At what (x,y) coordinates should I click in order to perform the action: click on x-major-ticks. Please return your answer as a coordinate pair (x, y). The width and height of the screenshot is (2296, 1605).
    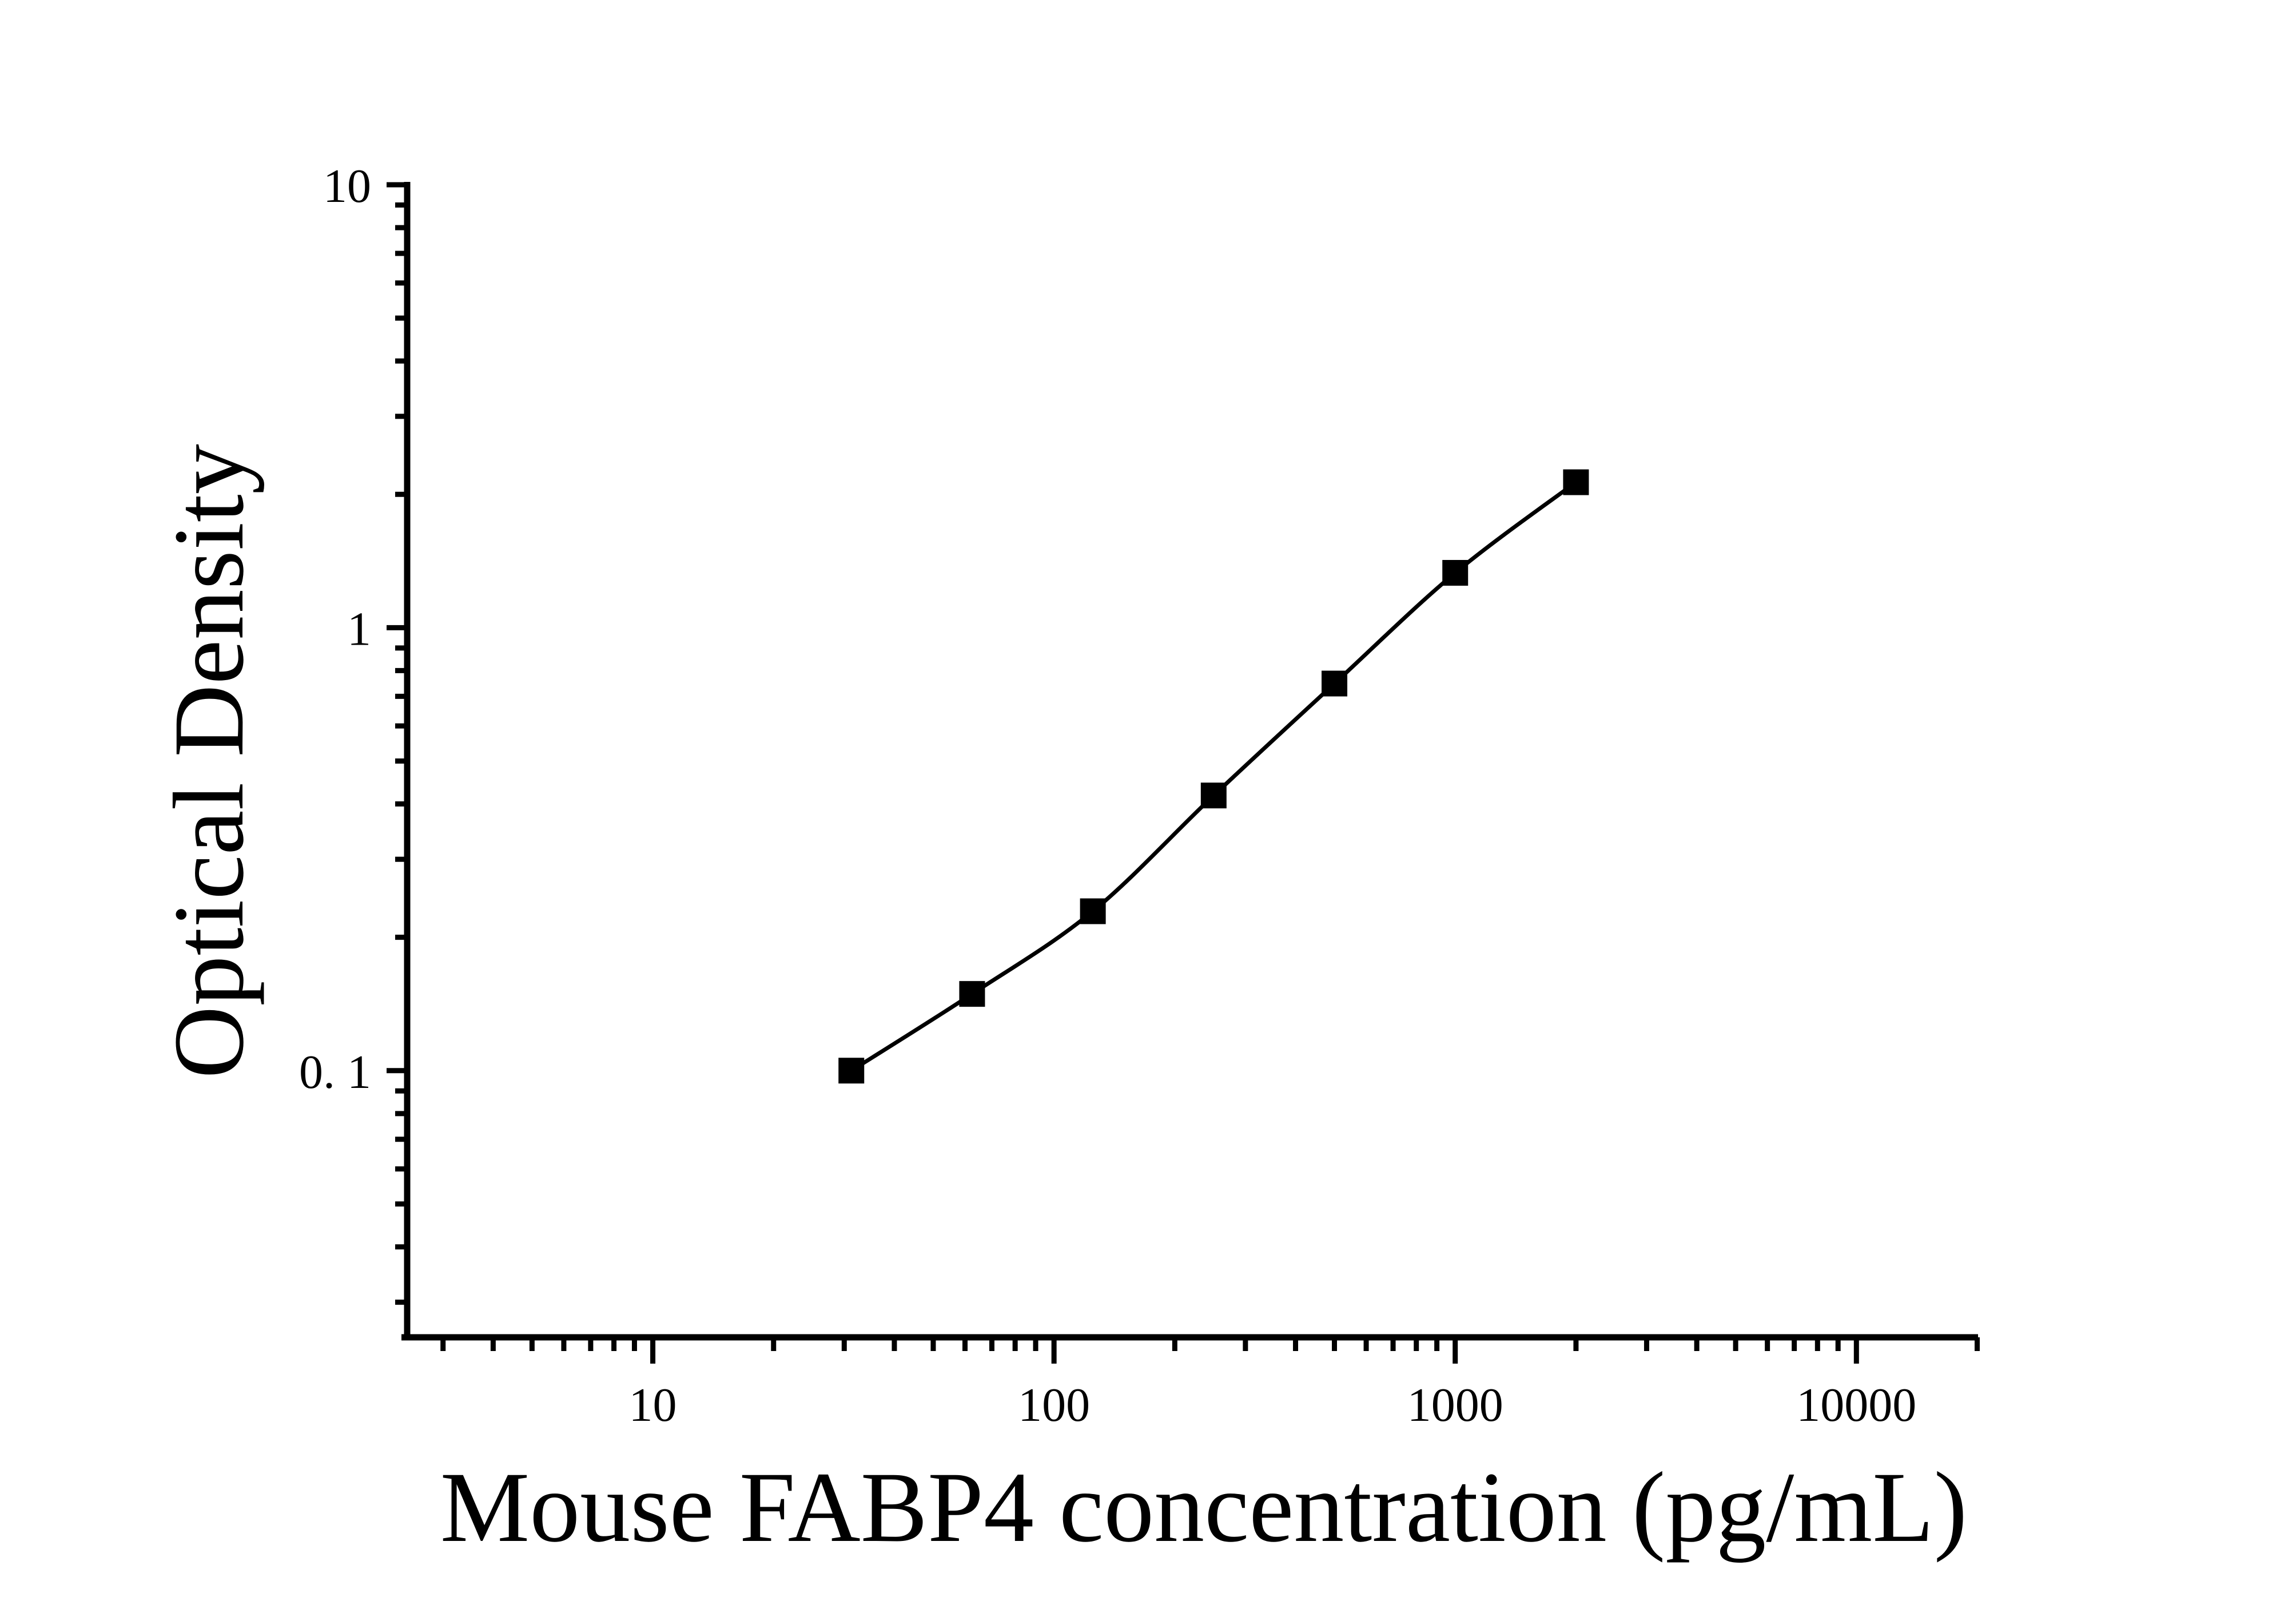
    Looking at the image, I should click on (1254, 1350).